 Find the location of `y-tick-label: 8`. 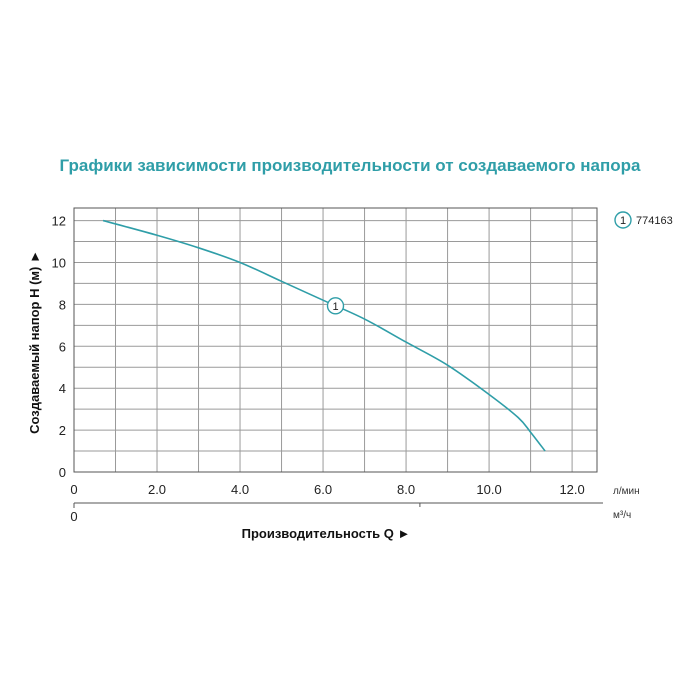

y-tick-label: 8 is located at coordinates (62, 304).